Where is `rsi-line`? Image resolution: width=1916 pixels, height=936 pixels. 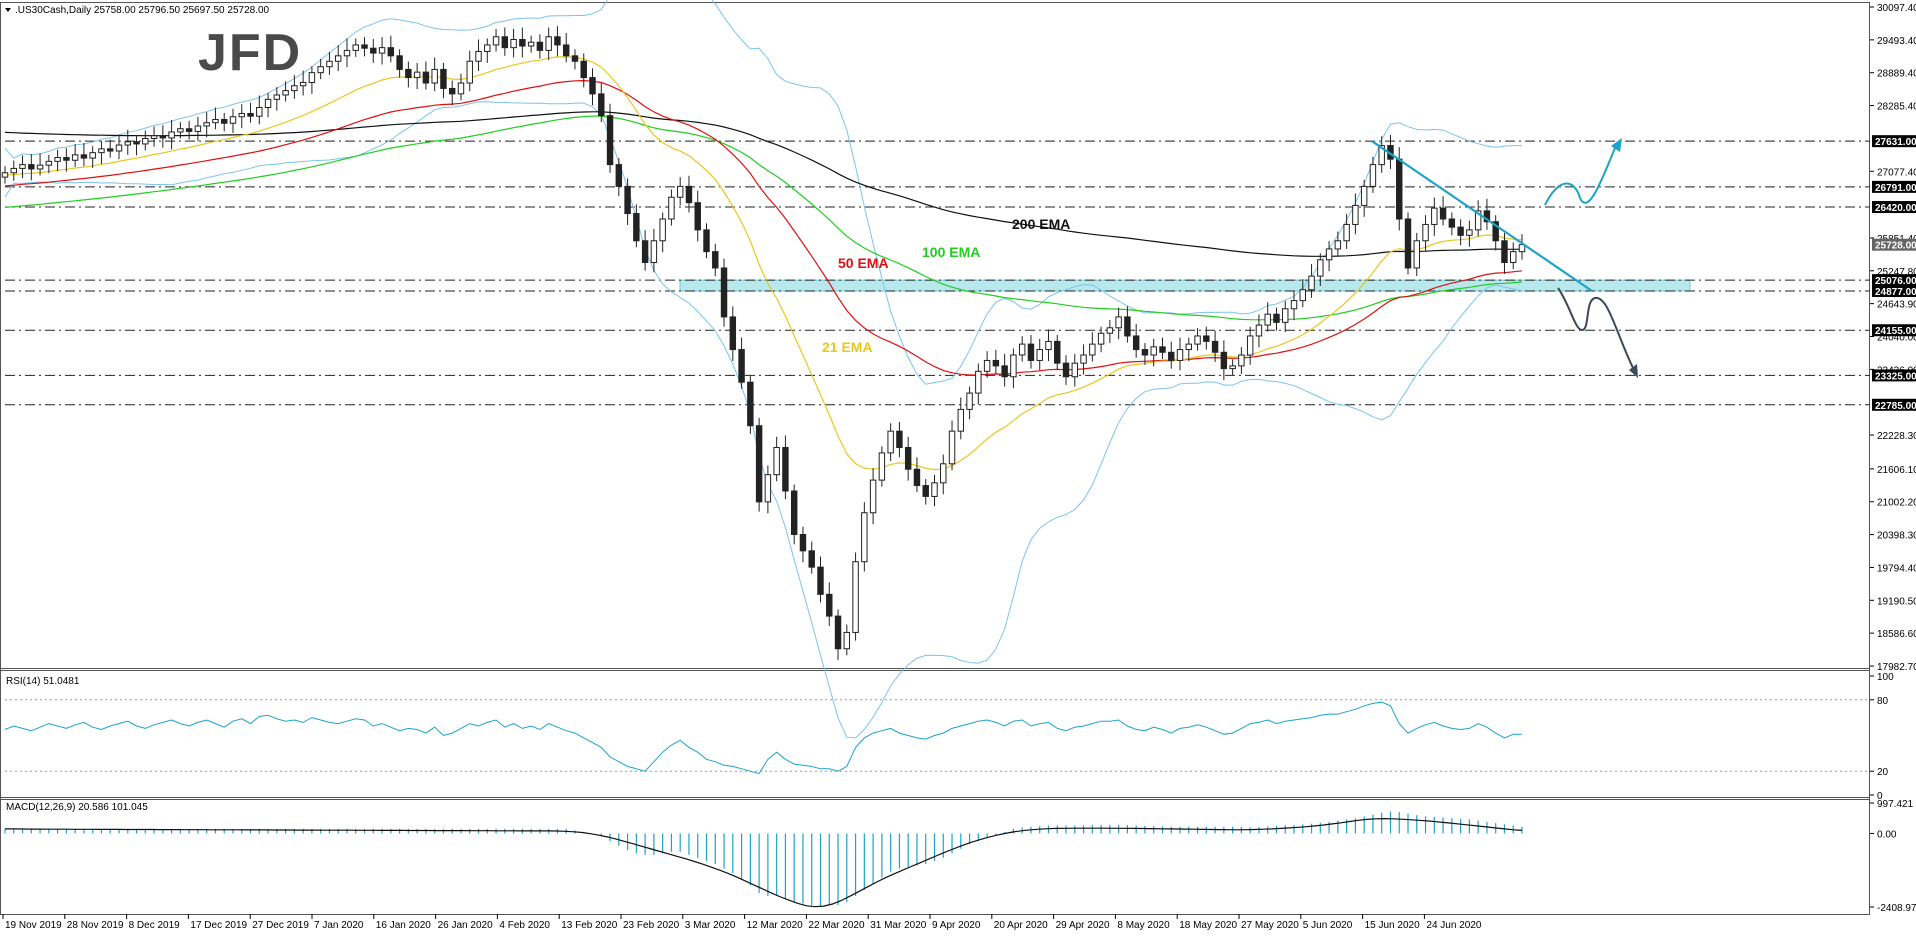 rsi-line is located at coordinates (763, 738).